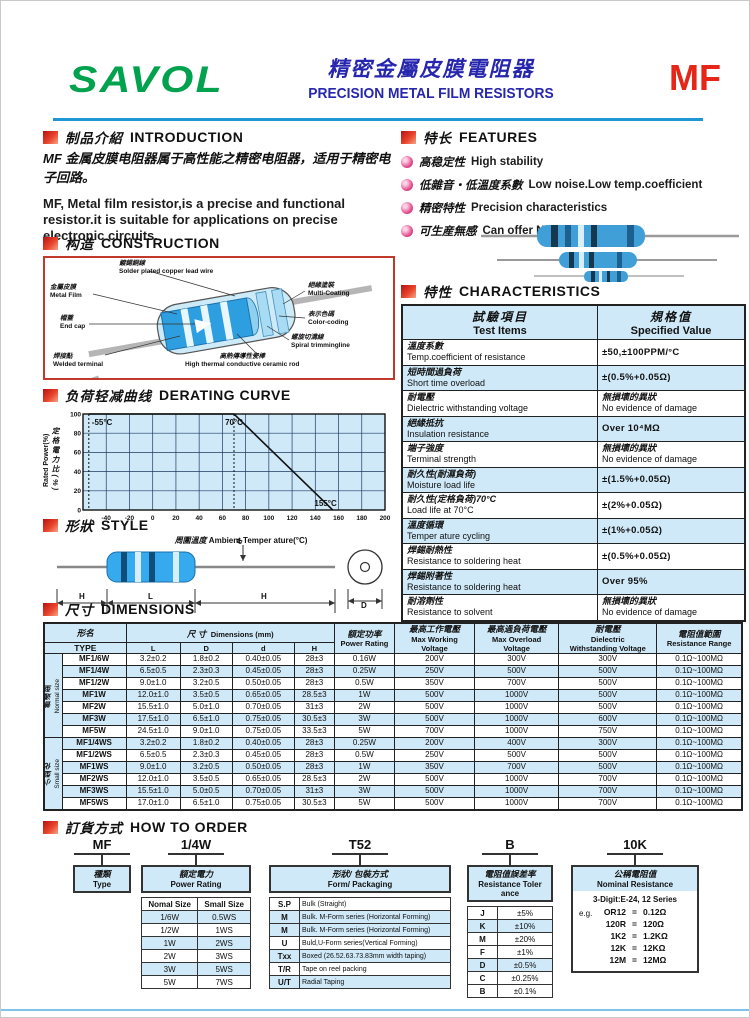  Describe the element at coordinates (78, 491) in the screenshot. I see `svg-text: 20` at that location.